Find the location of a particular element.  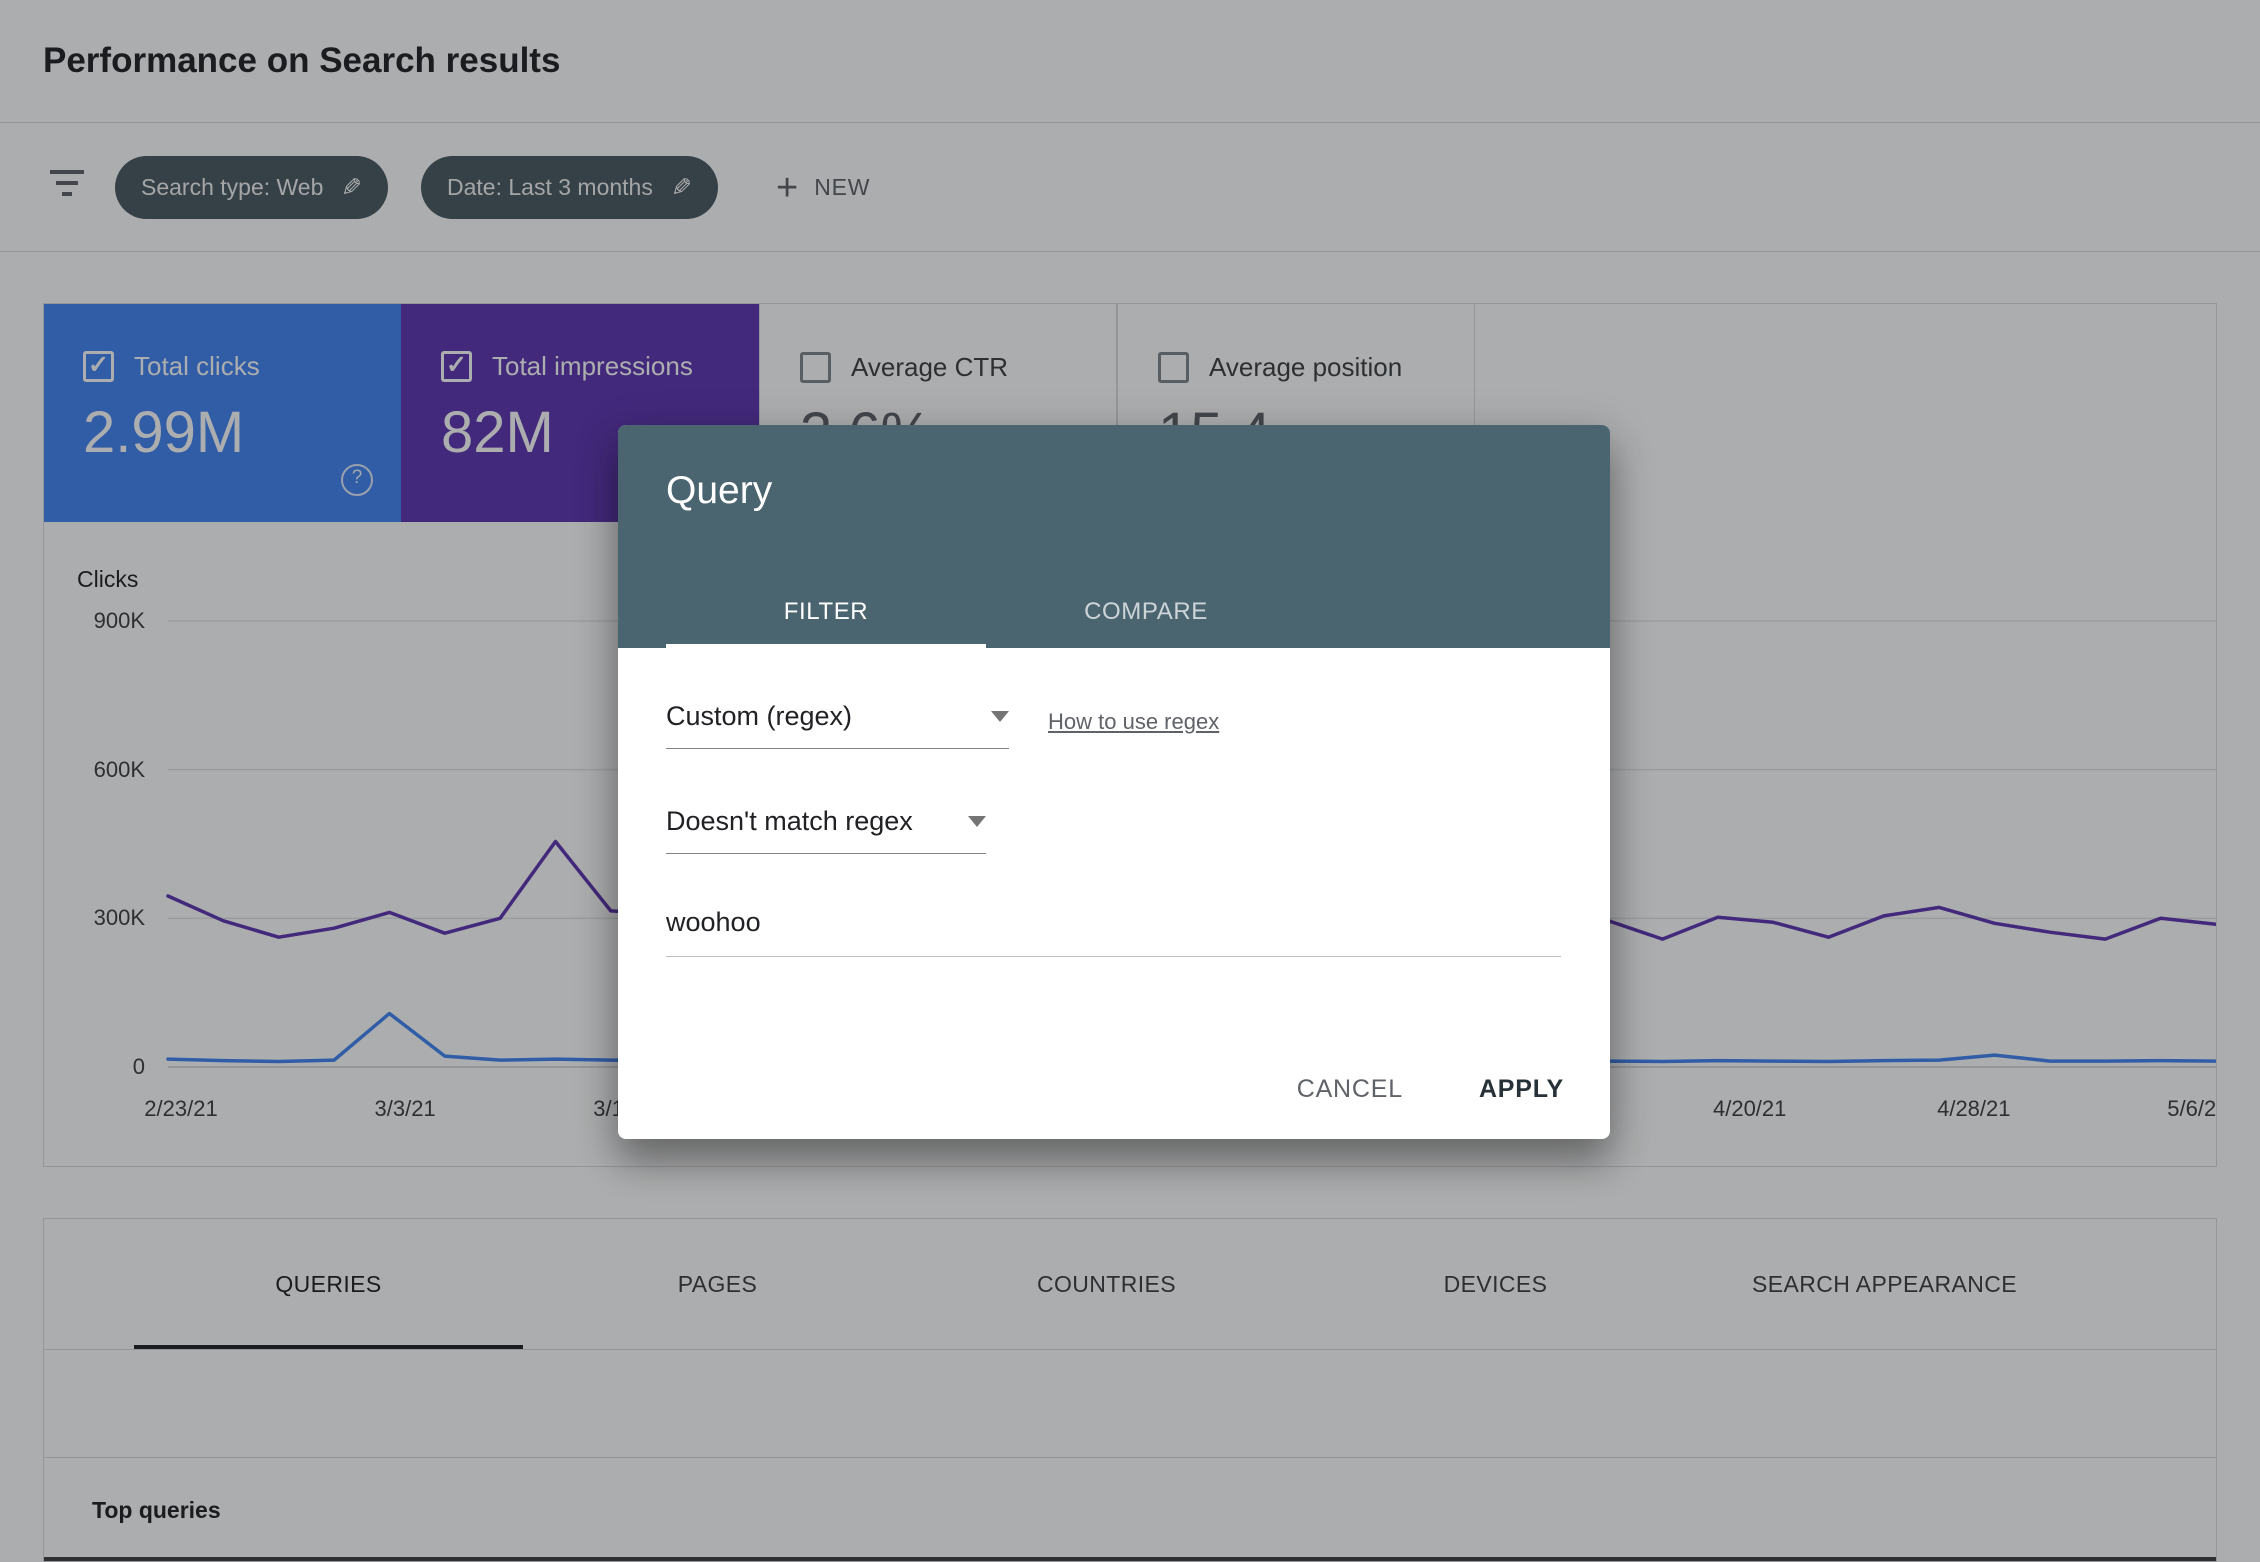

x-axis-tick-label: 4/28/21 is located at coordinates (1974, 1108).